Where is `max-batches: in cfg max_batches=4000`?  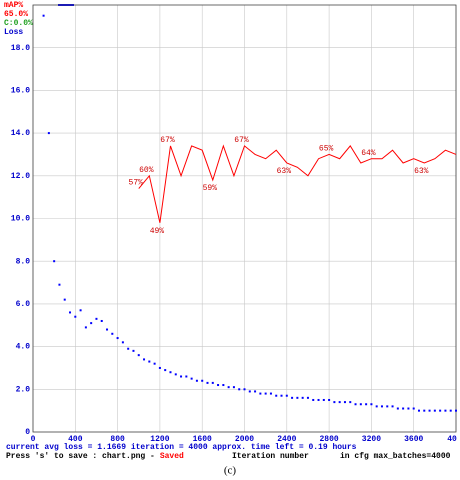 max-batches: in cfg max_batches=4000 is located at coordinates (395, 456).